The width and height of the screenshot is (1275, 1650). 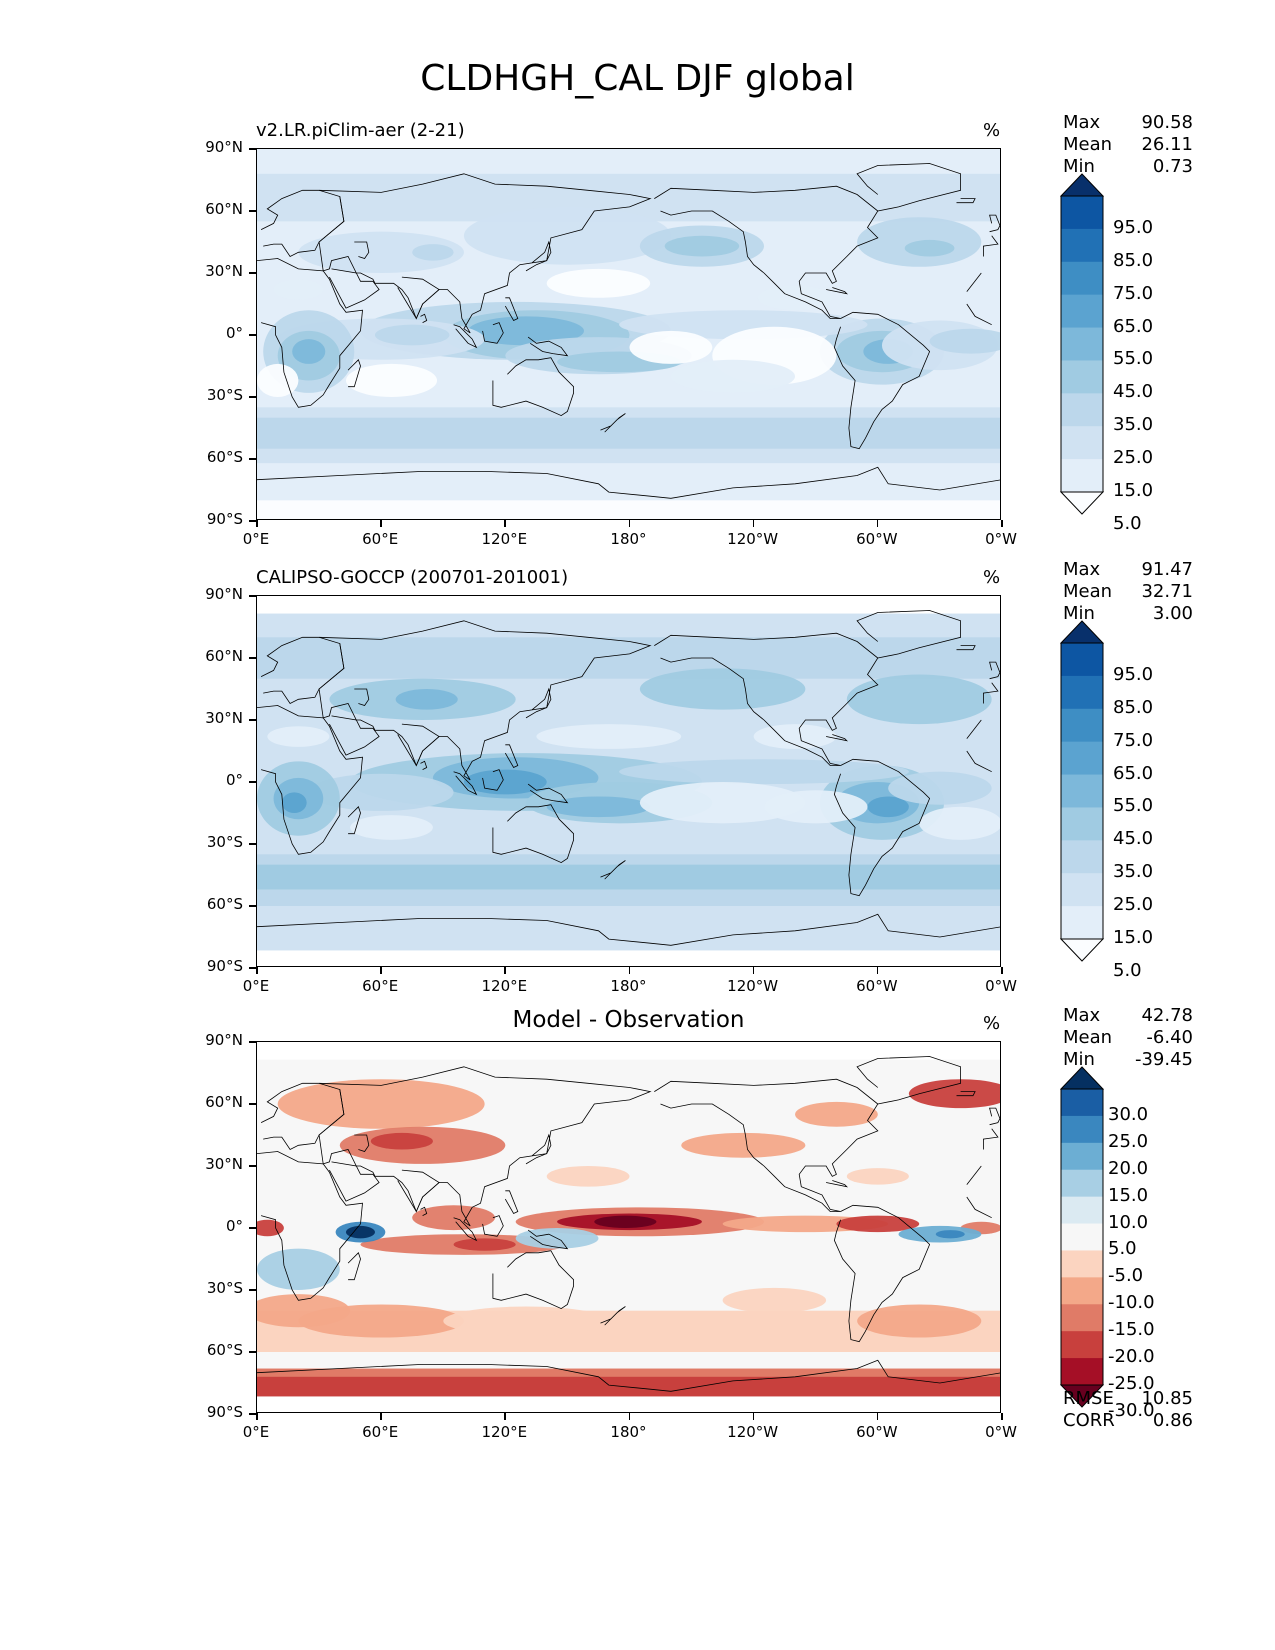 I want to click on coastline-antarctica, so click(x=628, y=482).